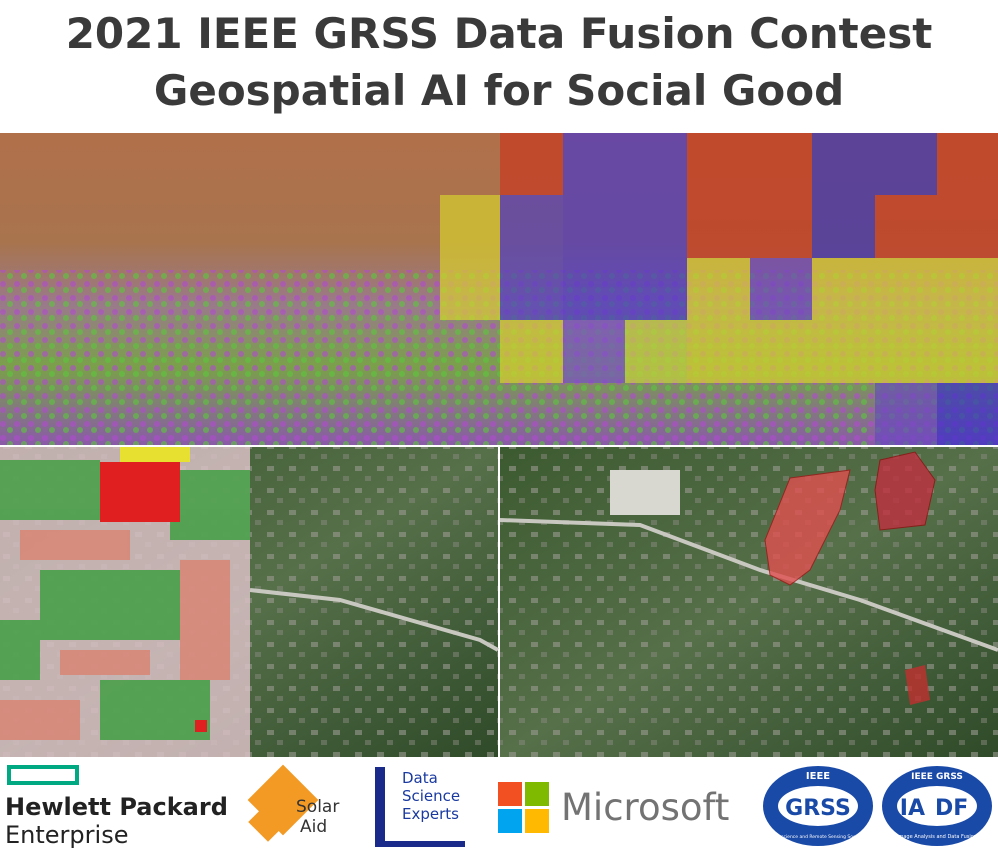 This screenshot has height=855, width=998. I want to click on logo-text: Data, so click(420, 778).